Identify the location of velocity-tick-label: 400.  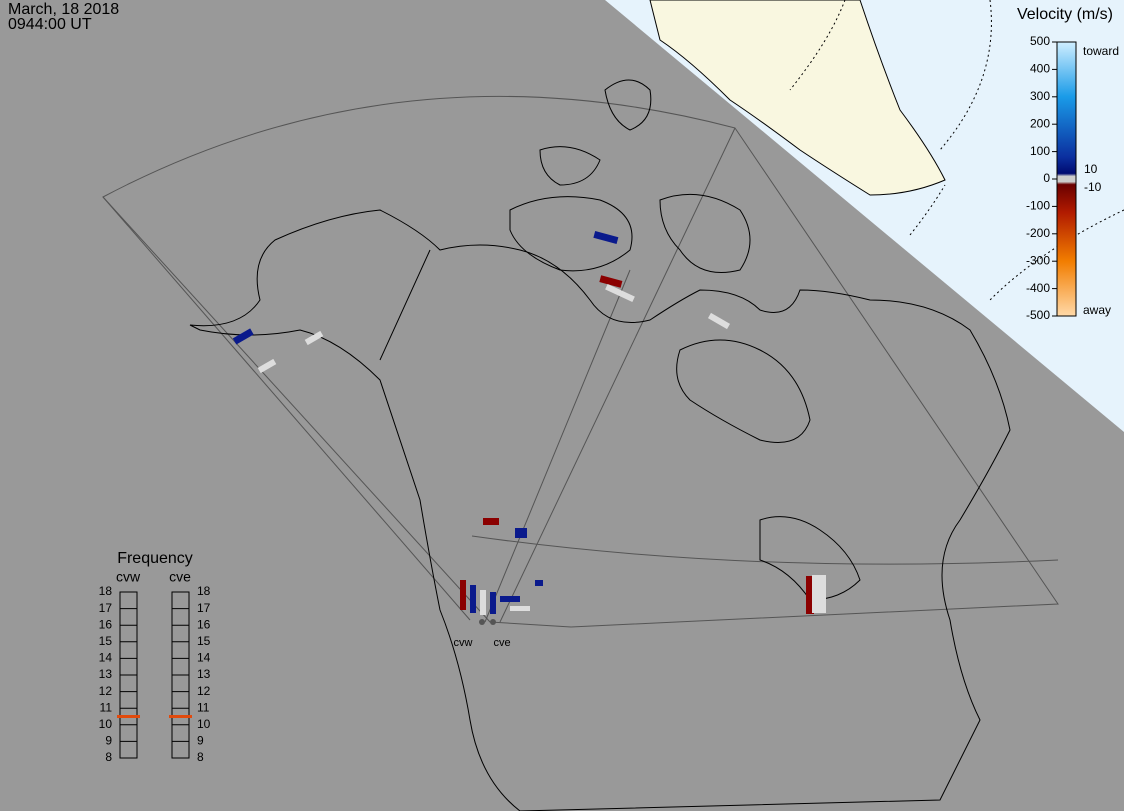
(1040, 69).